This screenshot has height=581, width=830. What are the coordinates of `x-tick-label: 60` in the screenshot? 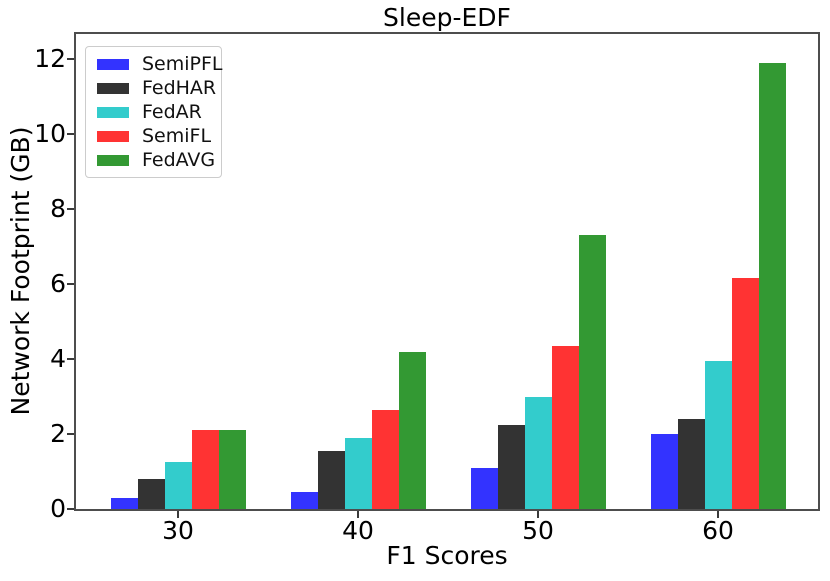 It's located at (718, 530).